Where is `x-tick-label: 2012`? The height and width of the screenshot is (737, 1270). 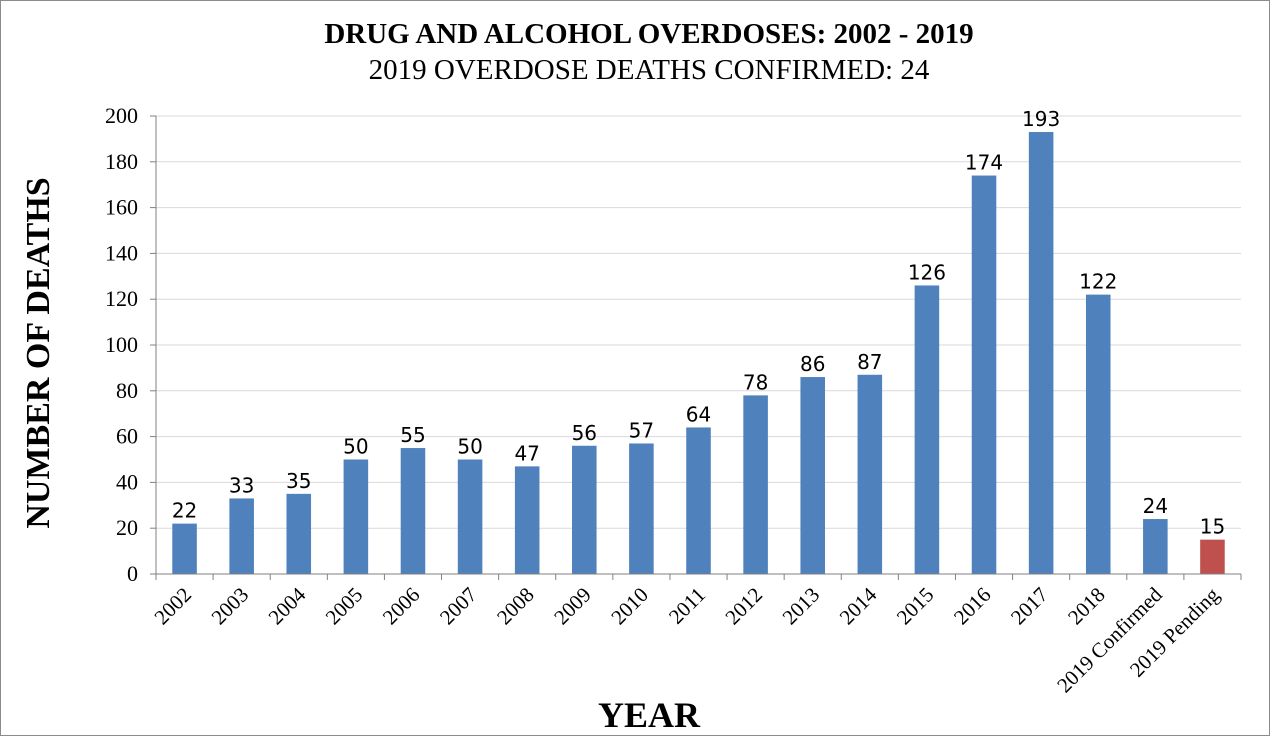 x-tick-label: 2012 is located at coordinates (743, 606).